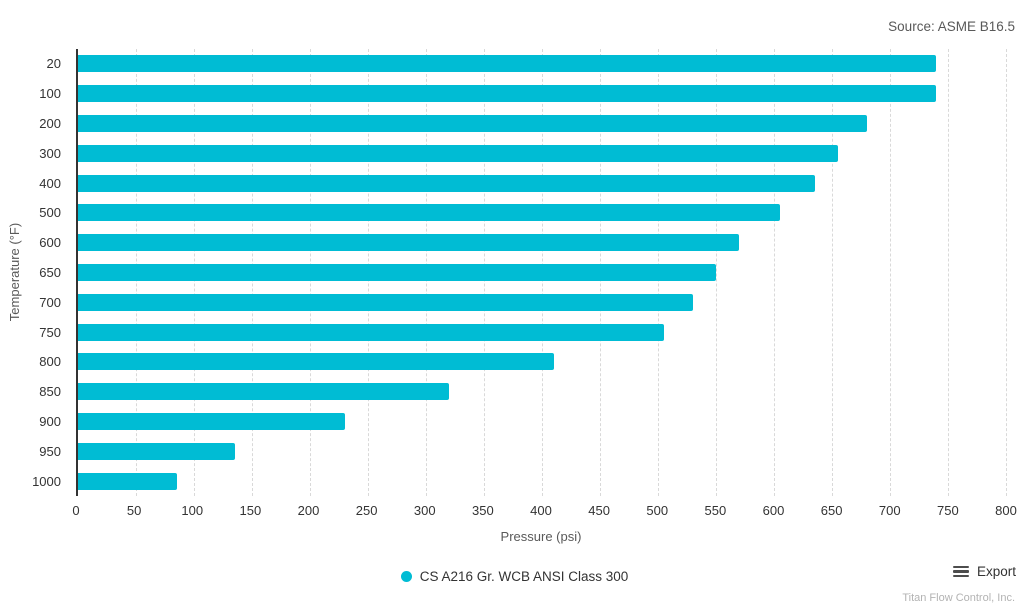  Describe the element at coordinates (773, 510) in the screenshot. I see `x-tick-label-600: 600` at that location.